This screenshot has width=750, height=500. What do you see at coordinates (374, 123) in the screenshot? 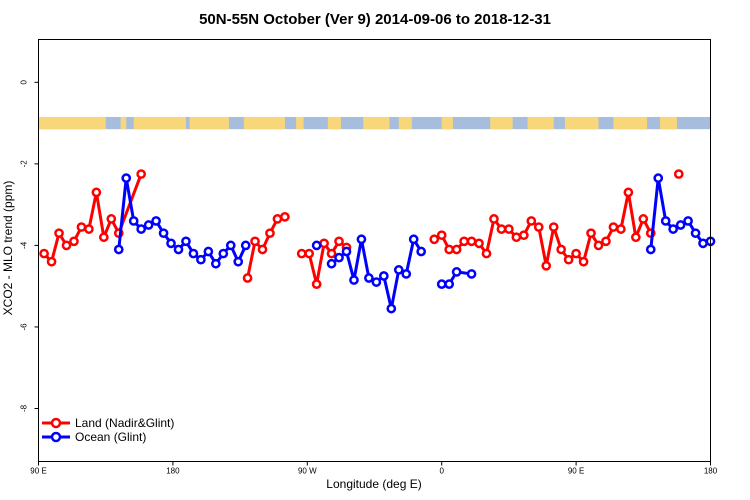
I see `land-ocean-strip` at bounding box center [374, 123].